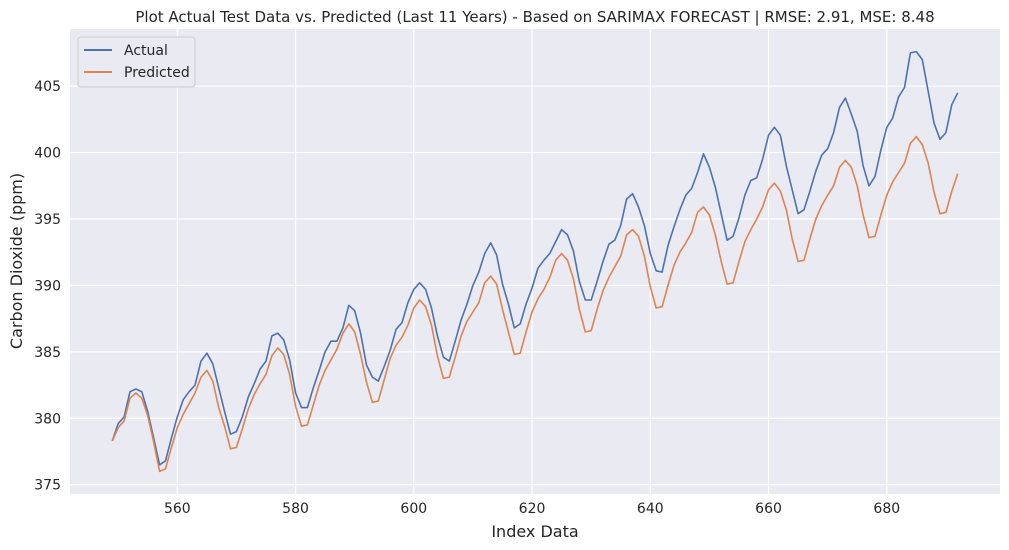 The image size is (1009, 550). What do you see at coordinates (146, 51) in the screenshot?
I see `legend-label-actual: Actual` at bounding box center [146, 51].